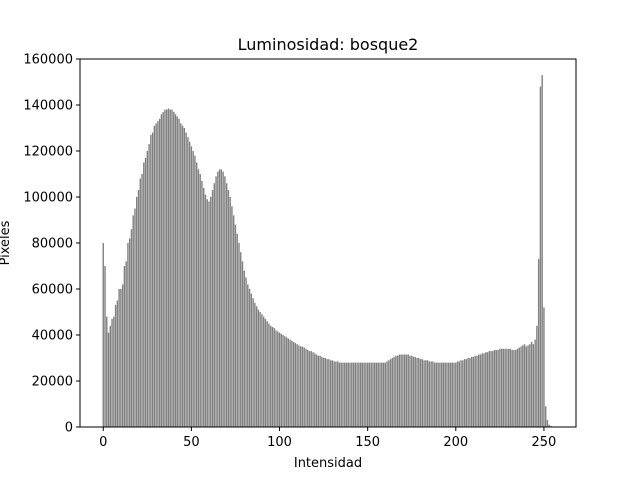 The image size is (640, 480). Describe the element at coordinates (48, 106) in the screenshot. I see `y-tick-label: 140000` at that location.